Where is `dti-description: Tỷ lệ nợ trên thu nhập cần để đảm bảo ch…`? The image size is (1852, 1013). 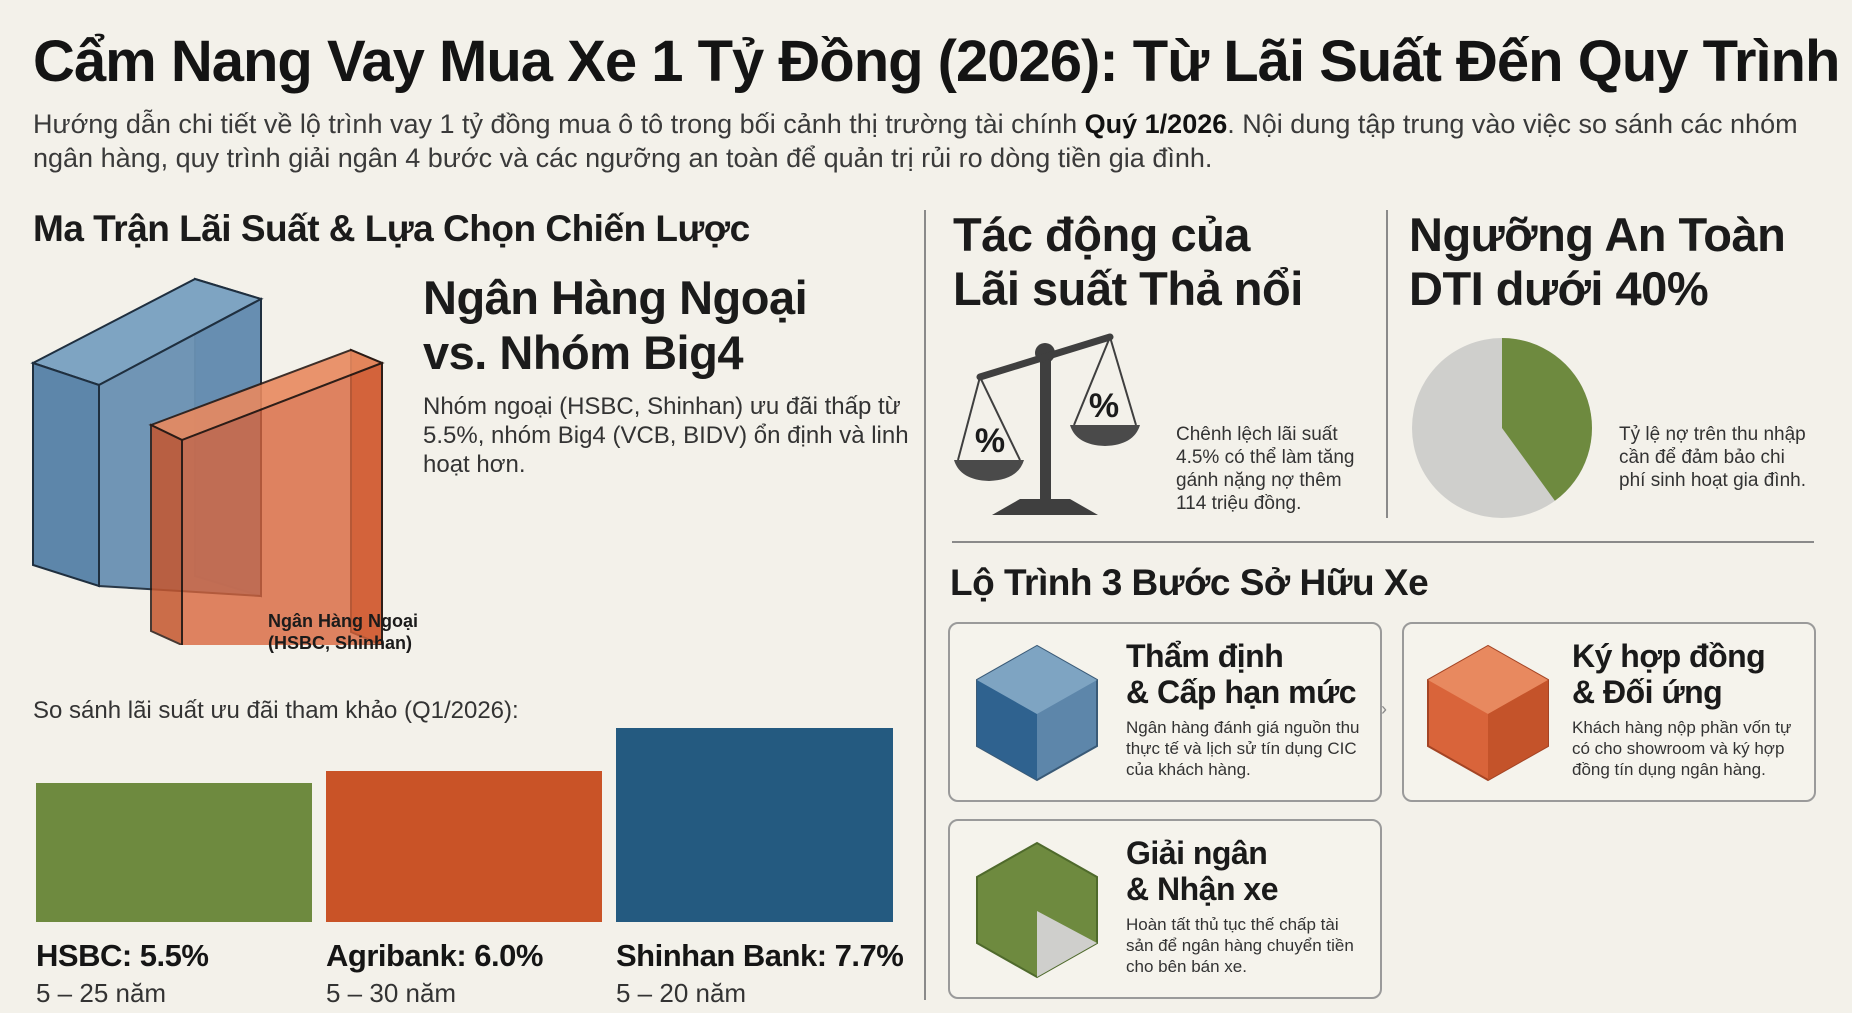 dti-description: Tỷ lệ nợ trên thu nhập cần để đảm bảo ch… is located at coordinates (1712, 457).